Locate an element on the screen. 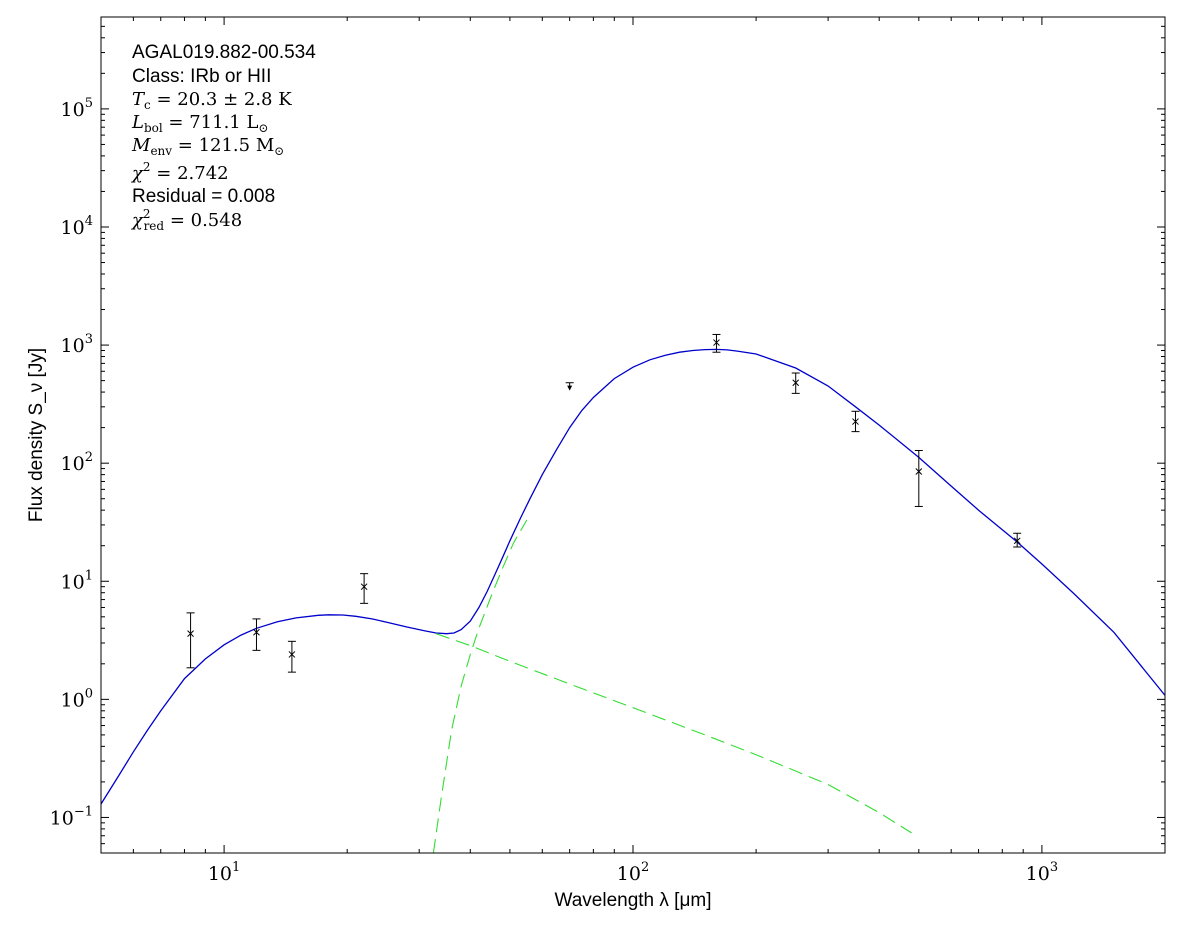 The image size is (1200, 933). y-tick-label: 10⁴ is located at coordinates (77, 226).